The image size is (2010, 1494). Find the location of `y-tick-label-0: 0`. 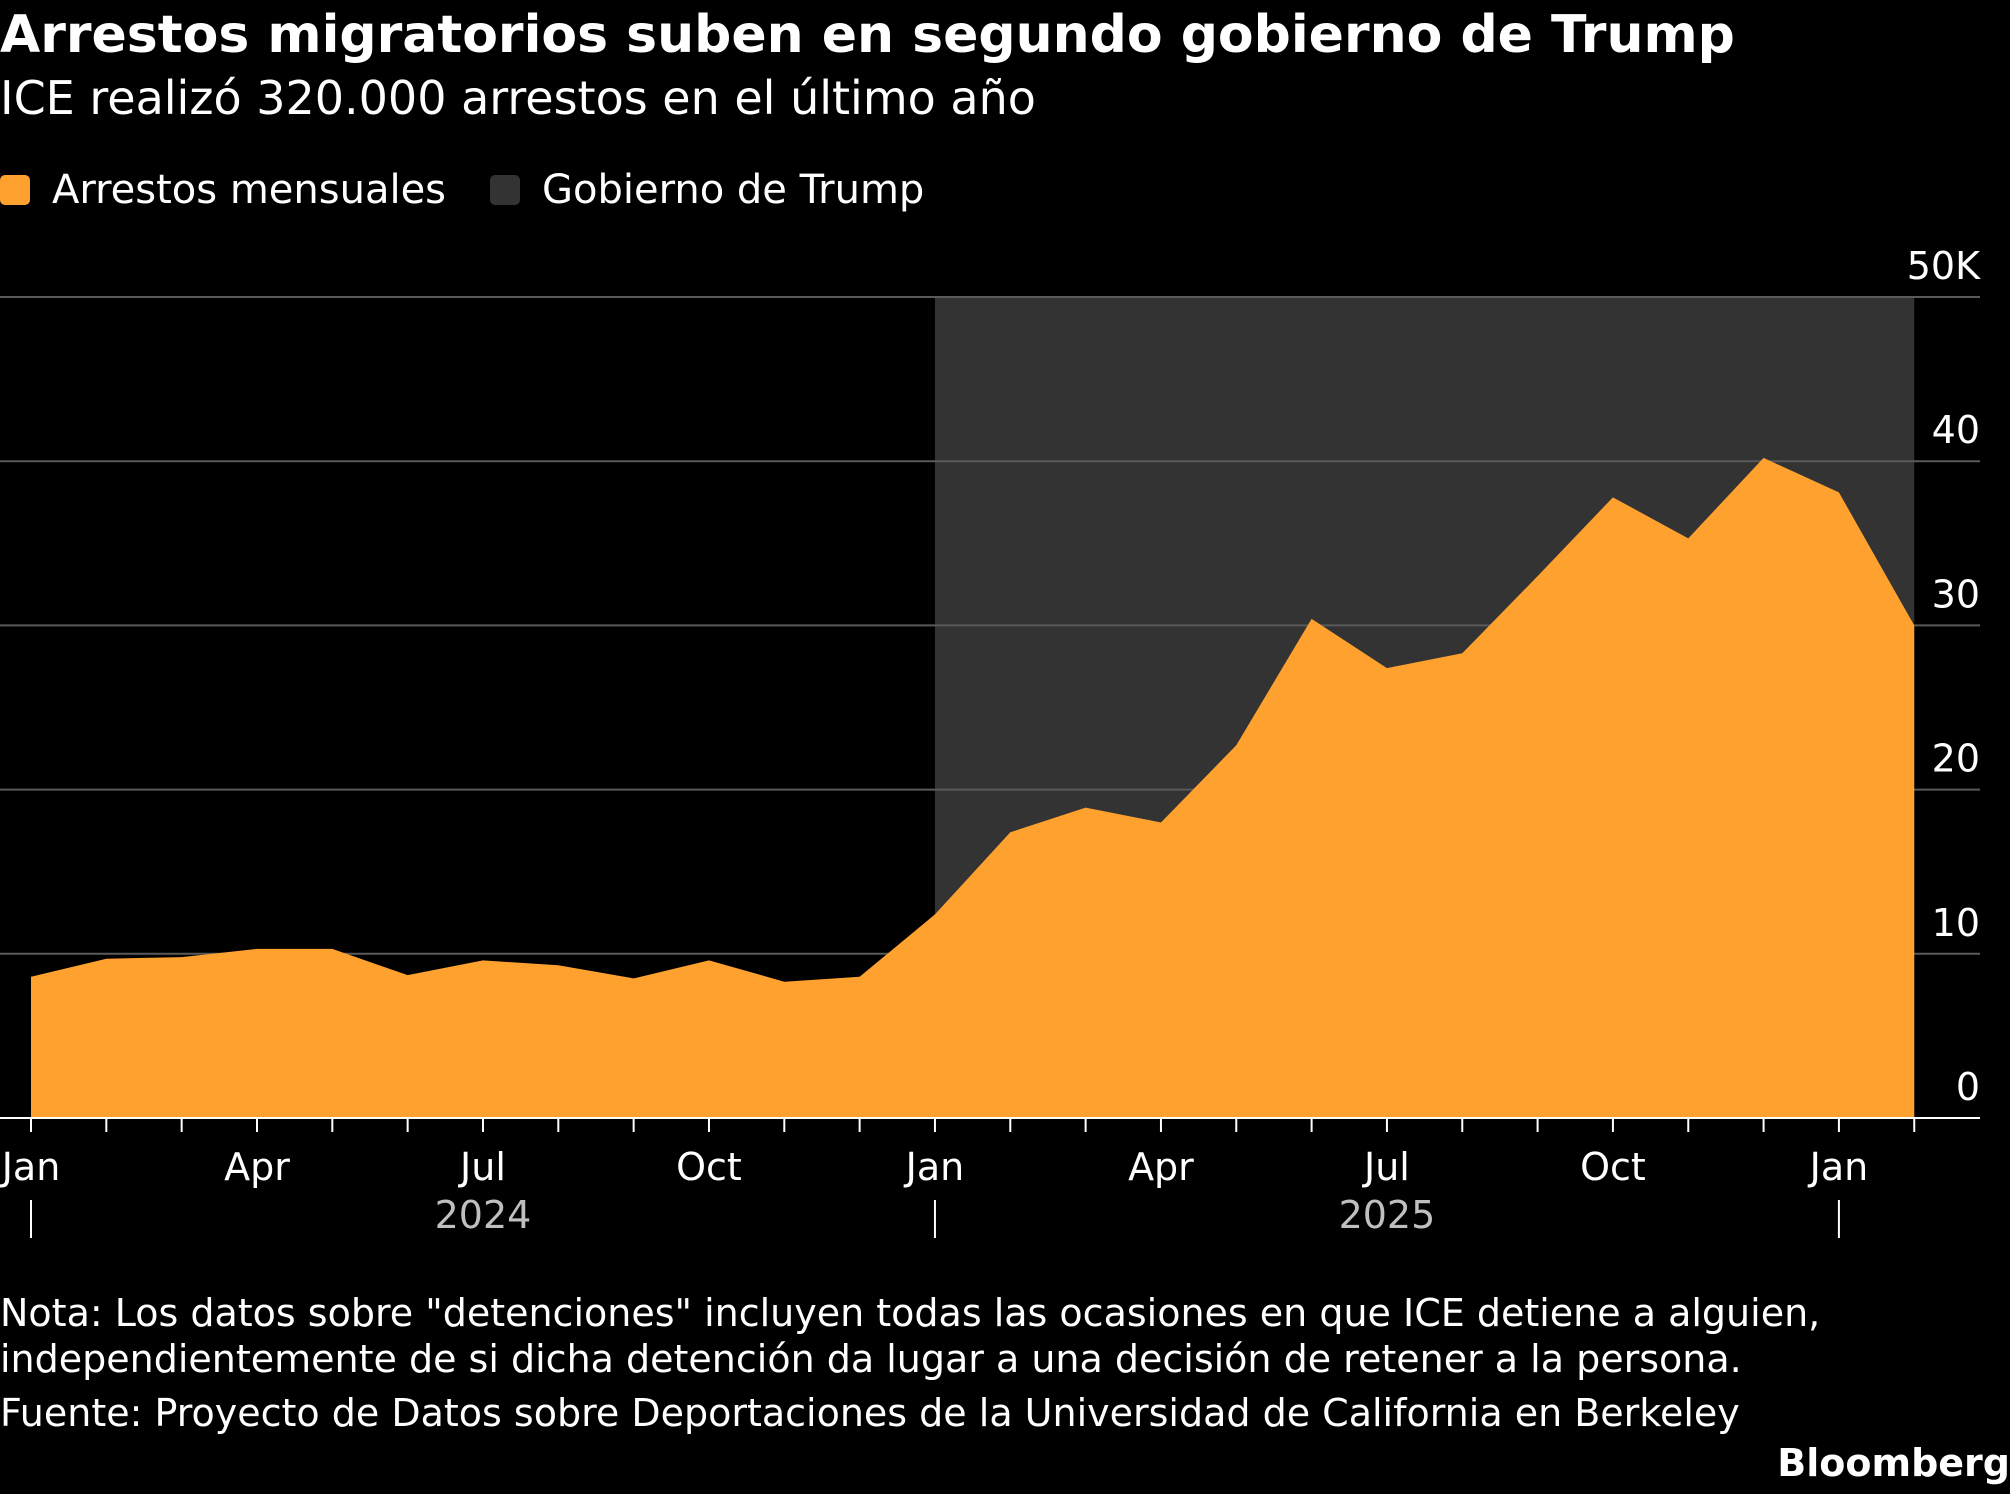

y-tick-label-0: 0 is located at coordinates (1968, 1087).